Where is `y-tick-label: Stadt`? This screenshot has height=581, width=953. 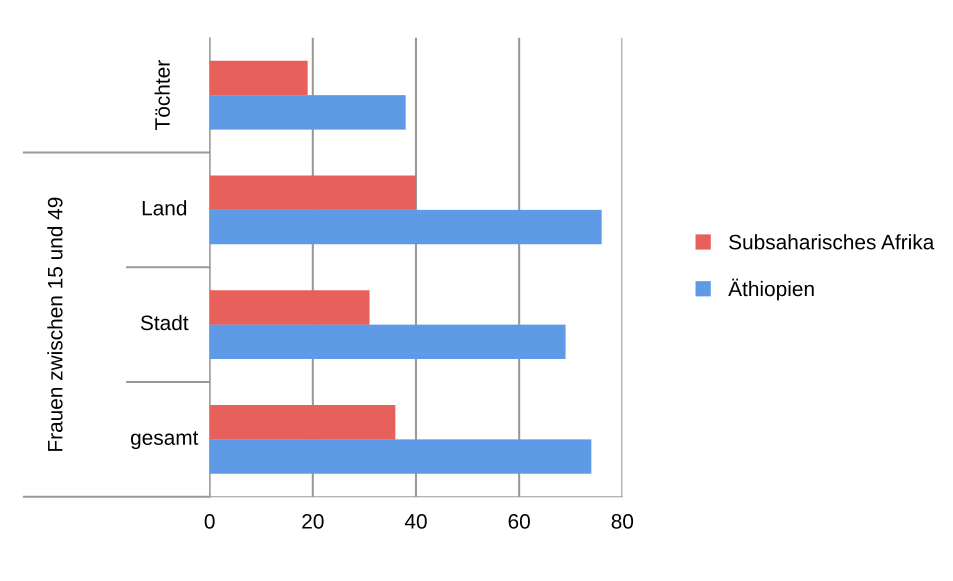 y-tick-label: Stadt is located at coordinates (164, 322).